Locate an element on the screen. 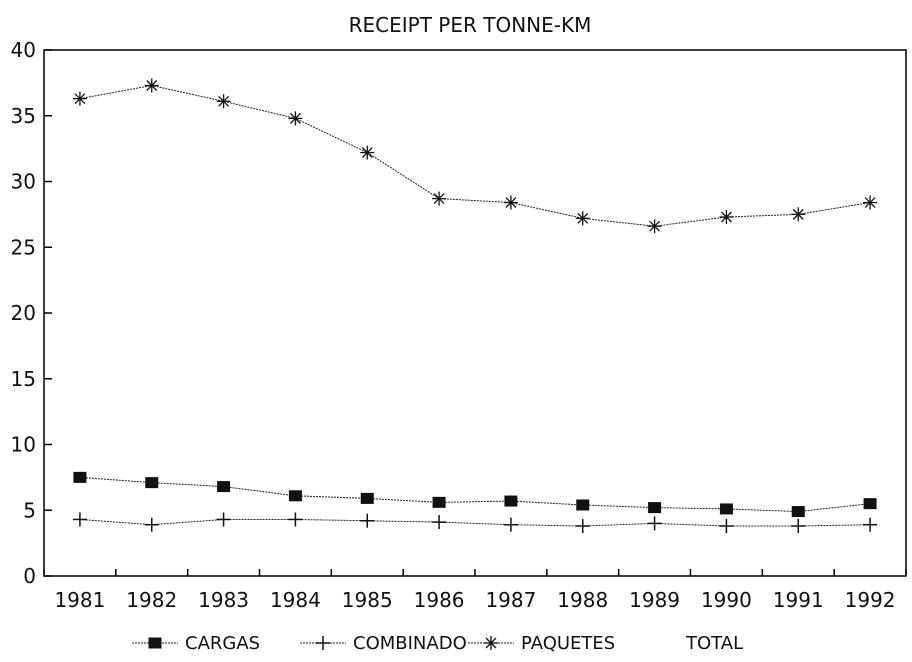  legend-item-total: TOTAL is located at coordinates (714, 643).